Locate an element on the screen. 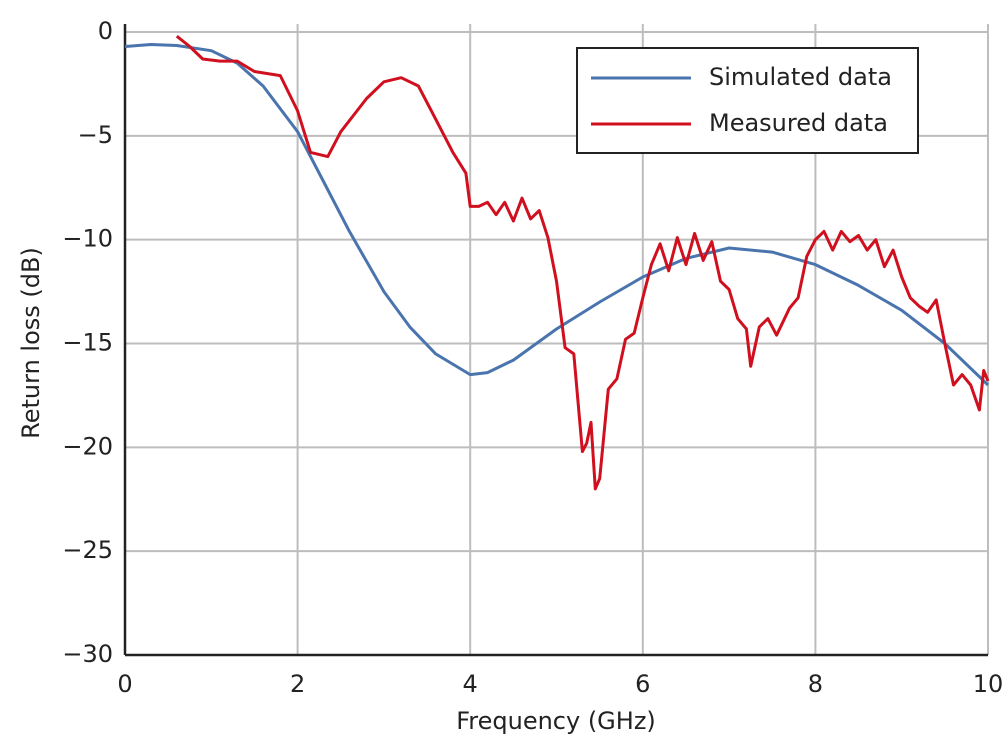 This screenshot has height=755, width=1007. x-tick-label: 4 is located at coordinates (470, 684).